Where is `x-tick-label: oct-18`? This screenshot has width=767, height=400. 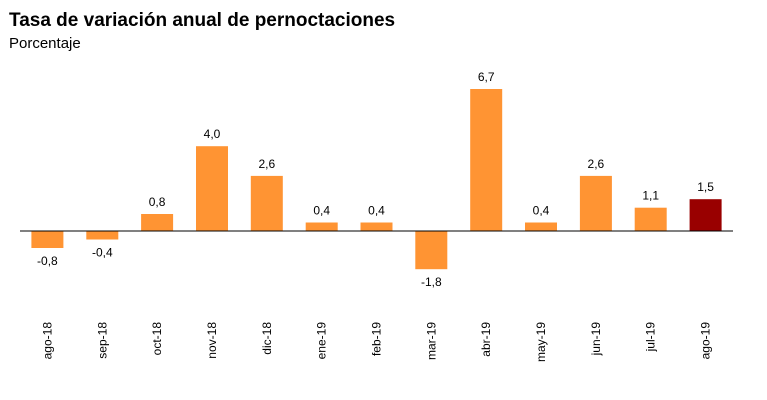 x-tick-label: oct-18 is located at coordinates (157, 339).